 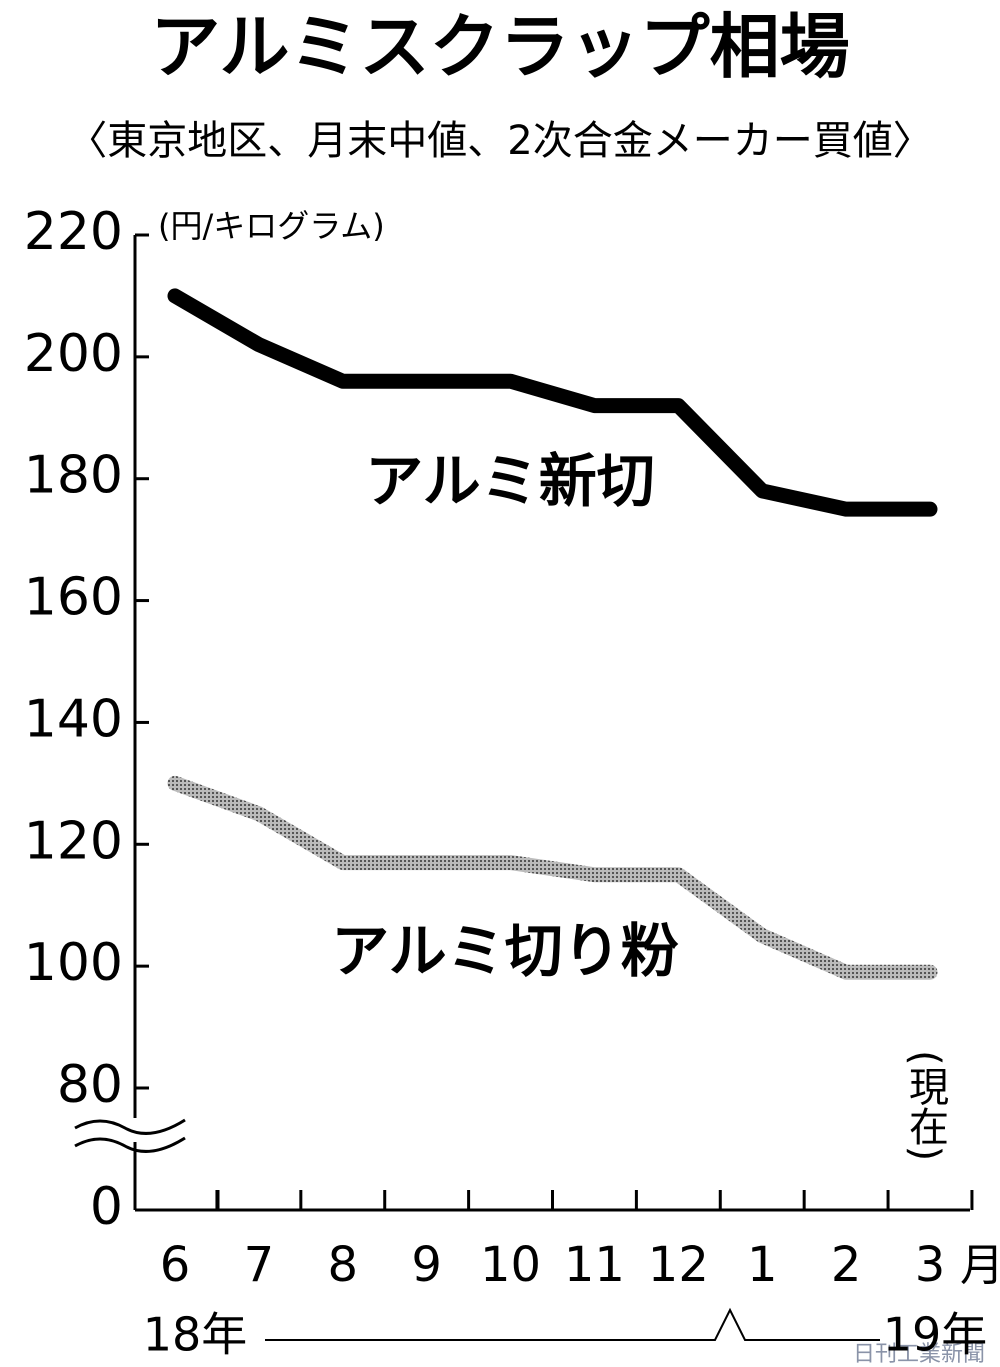 What do you see at coordinates (678, 1265) in the screenshot?
I see `x-tick-label: 12` at bounding box center [678, 1265].